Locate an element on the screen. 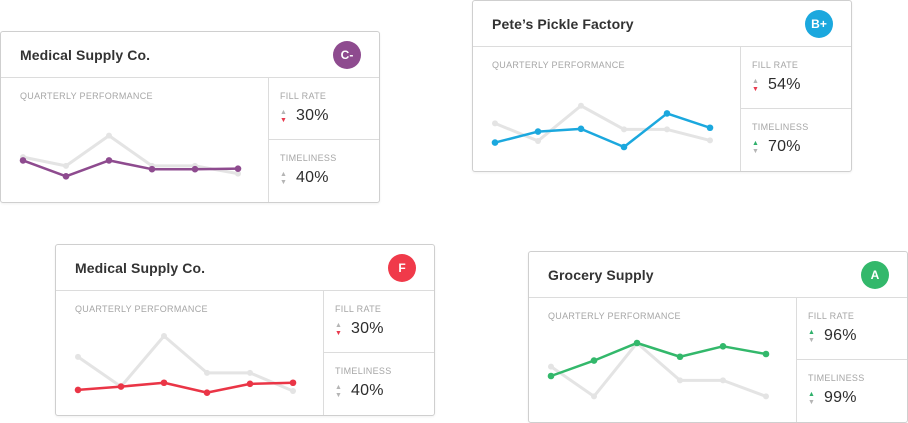  timeliness-metric: TIMELINESS ▲ ▼ 70% is located at coordinates (796, 140).